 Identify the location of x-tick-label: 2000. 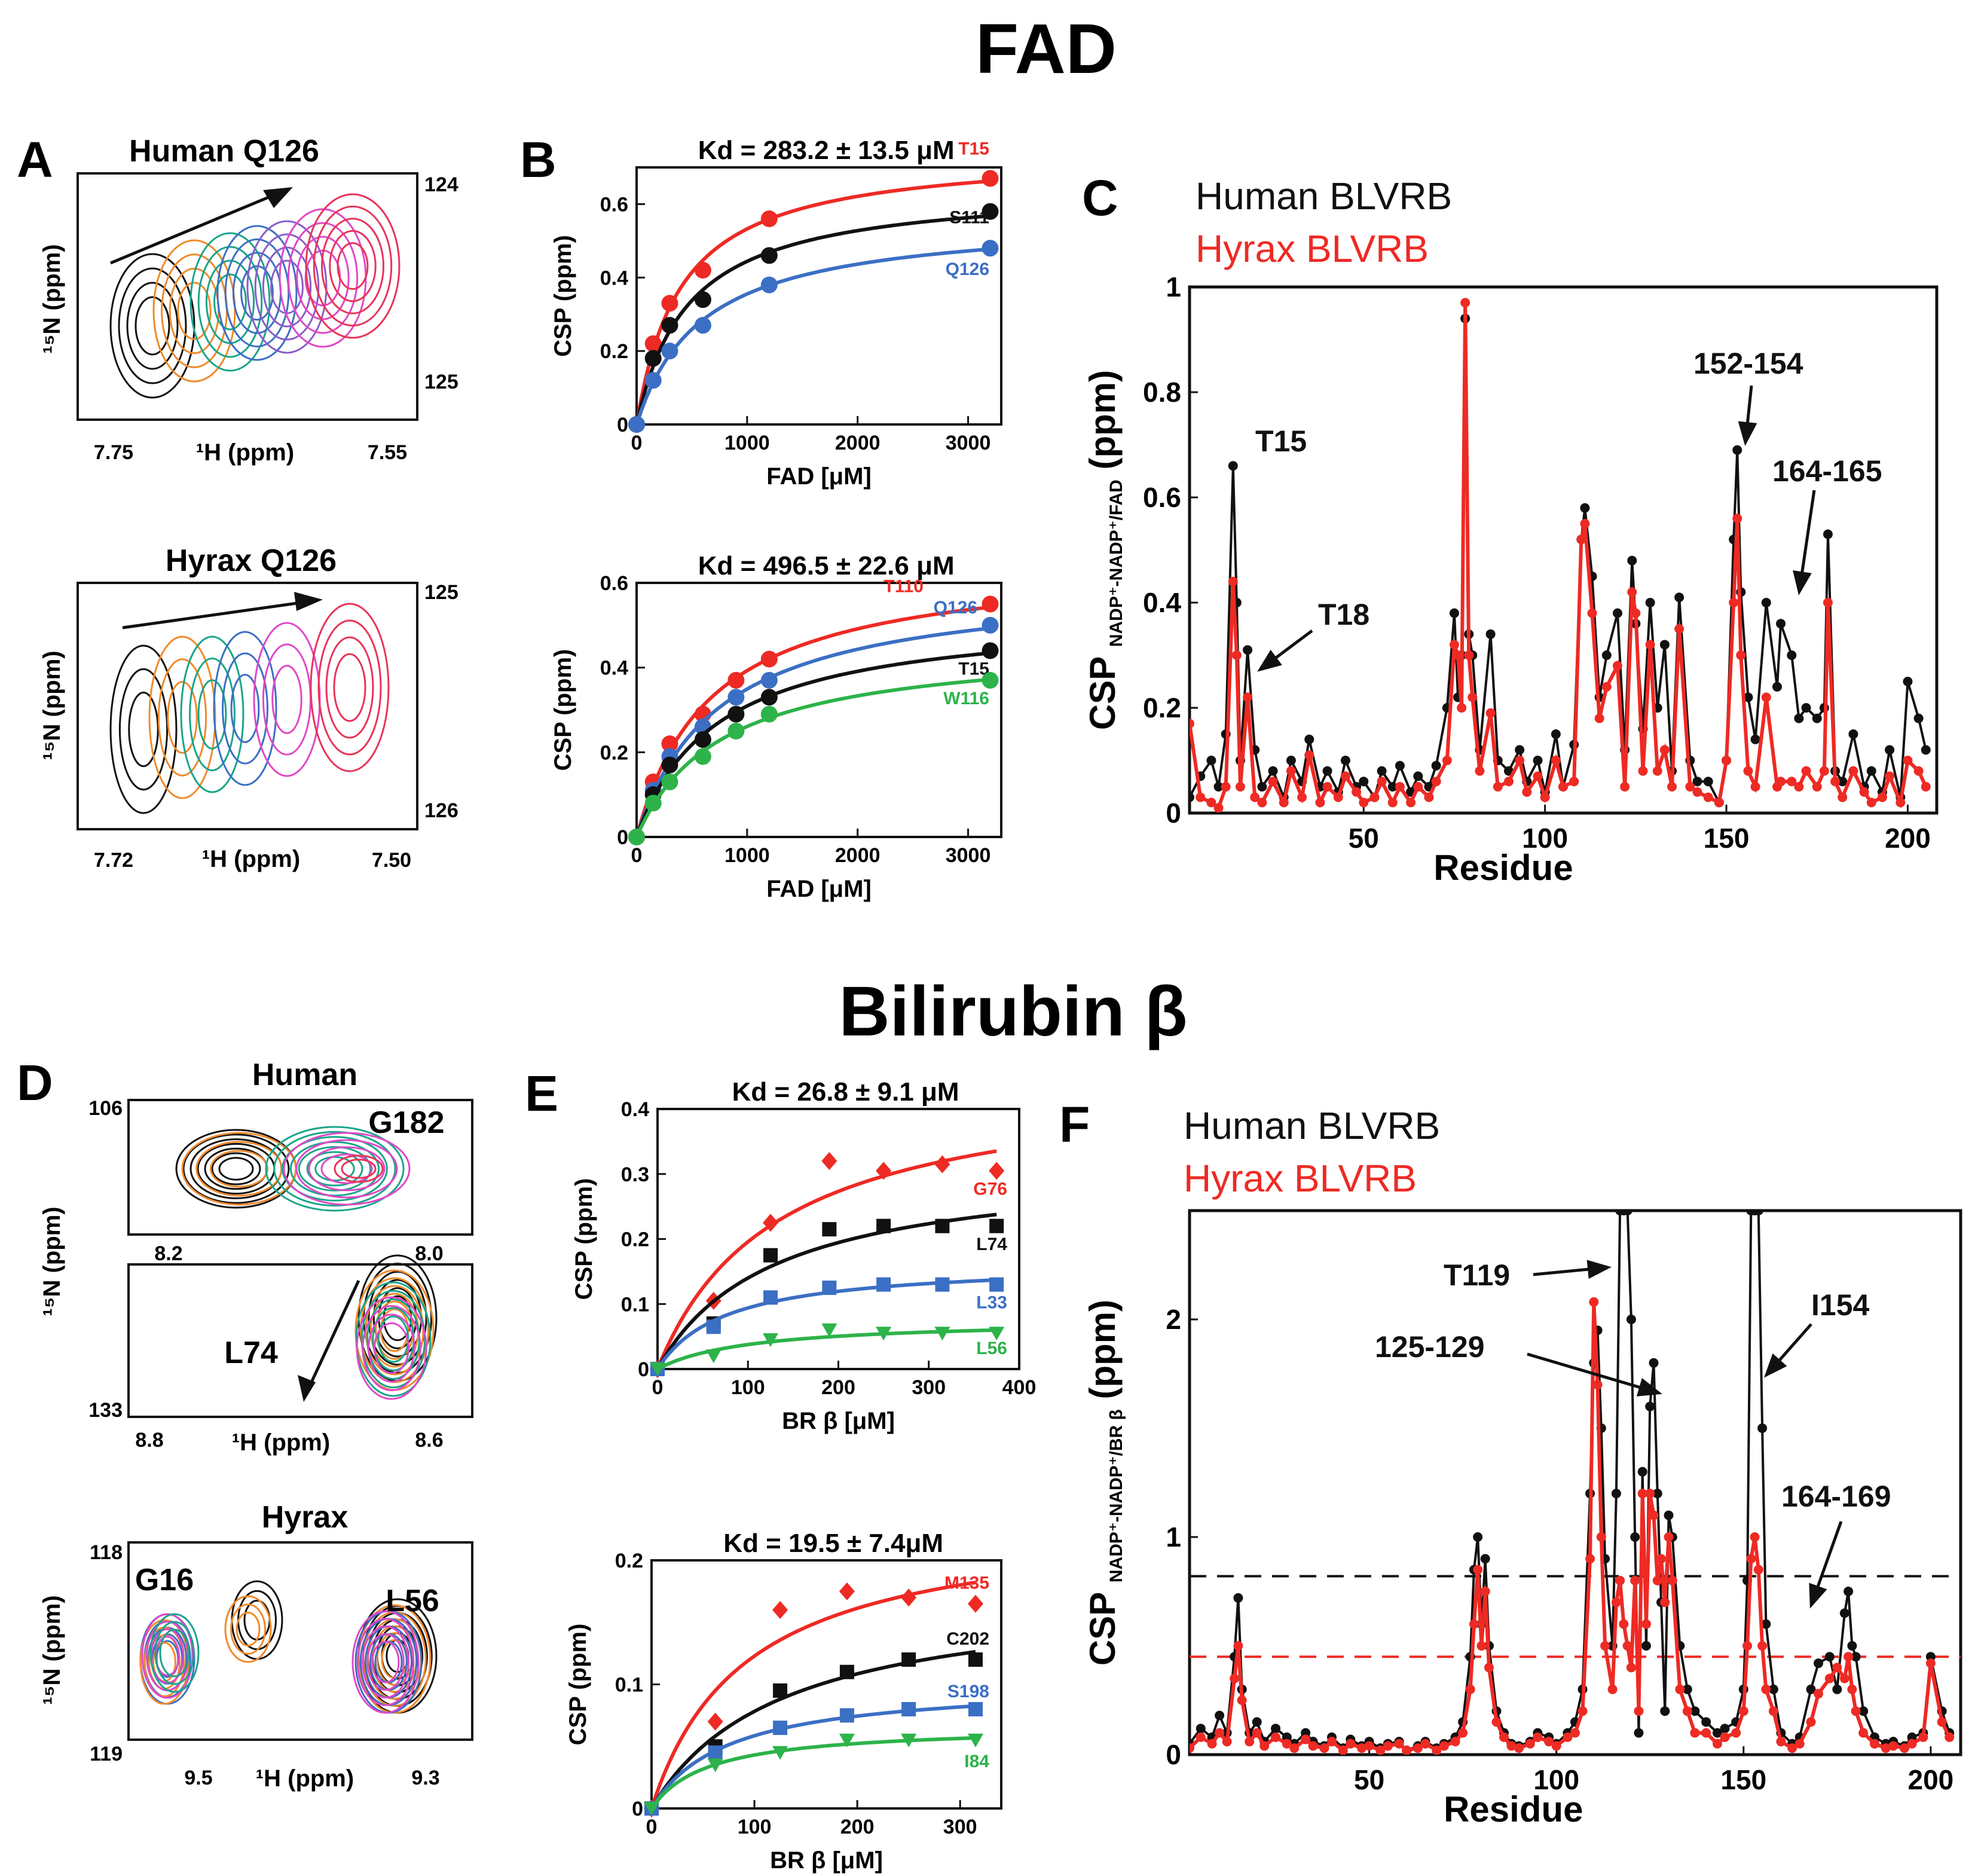
(858, 856).